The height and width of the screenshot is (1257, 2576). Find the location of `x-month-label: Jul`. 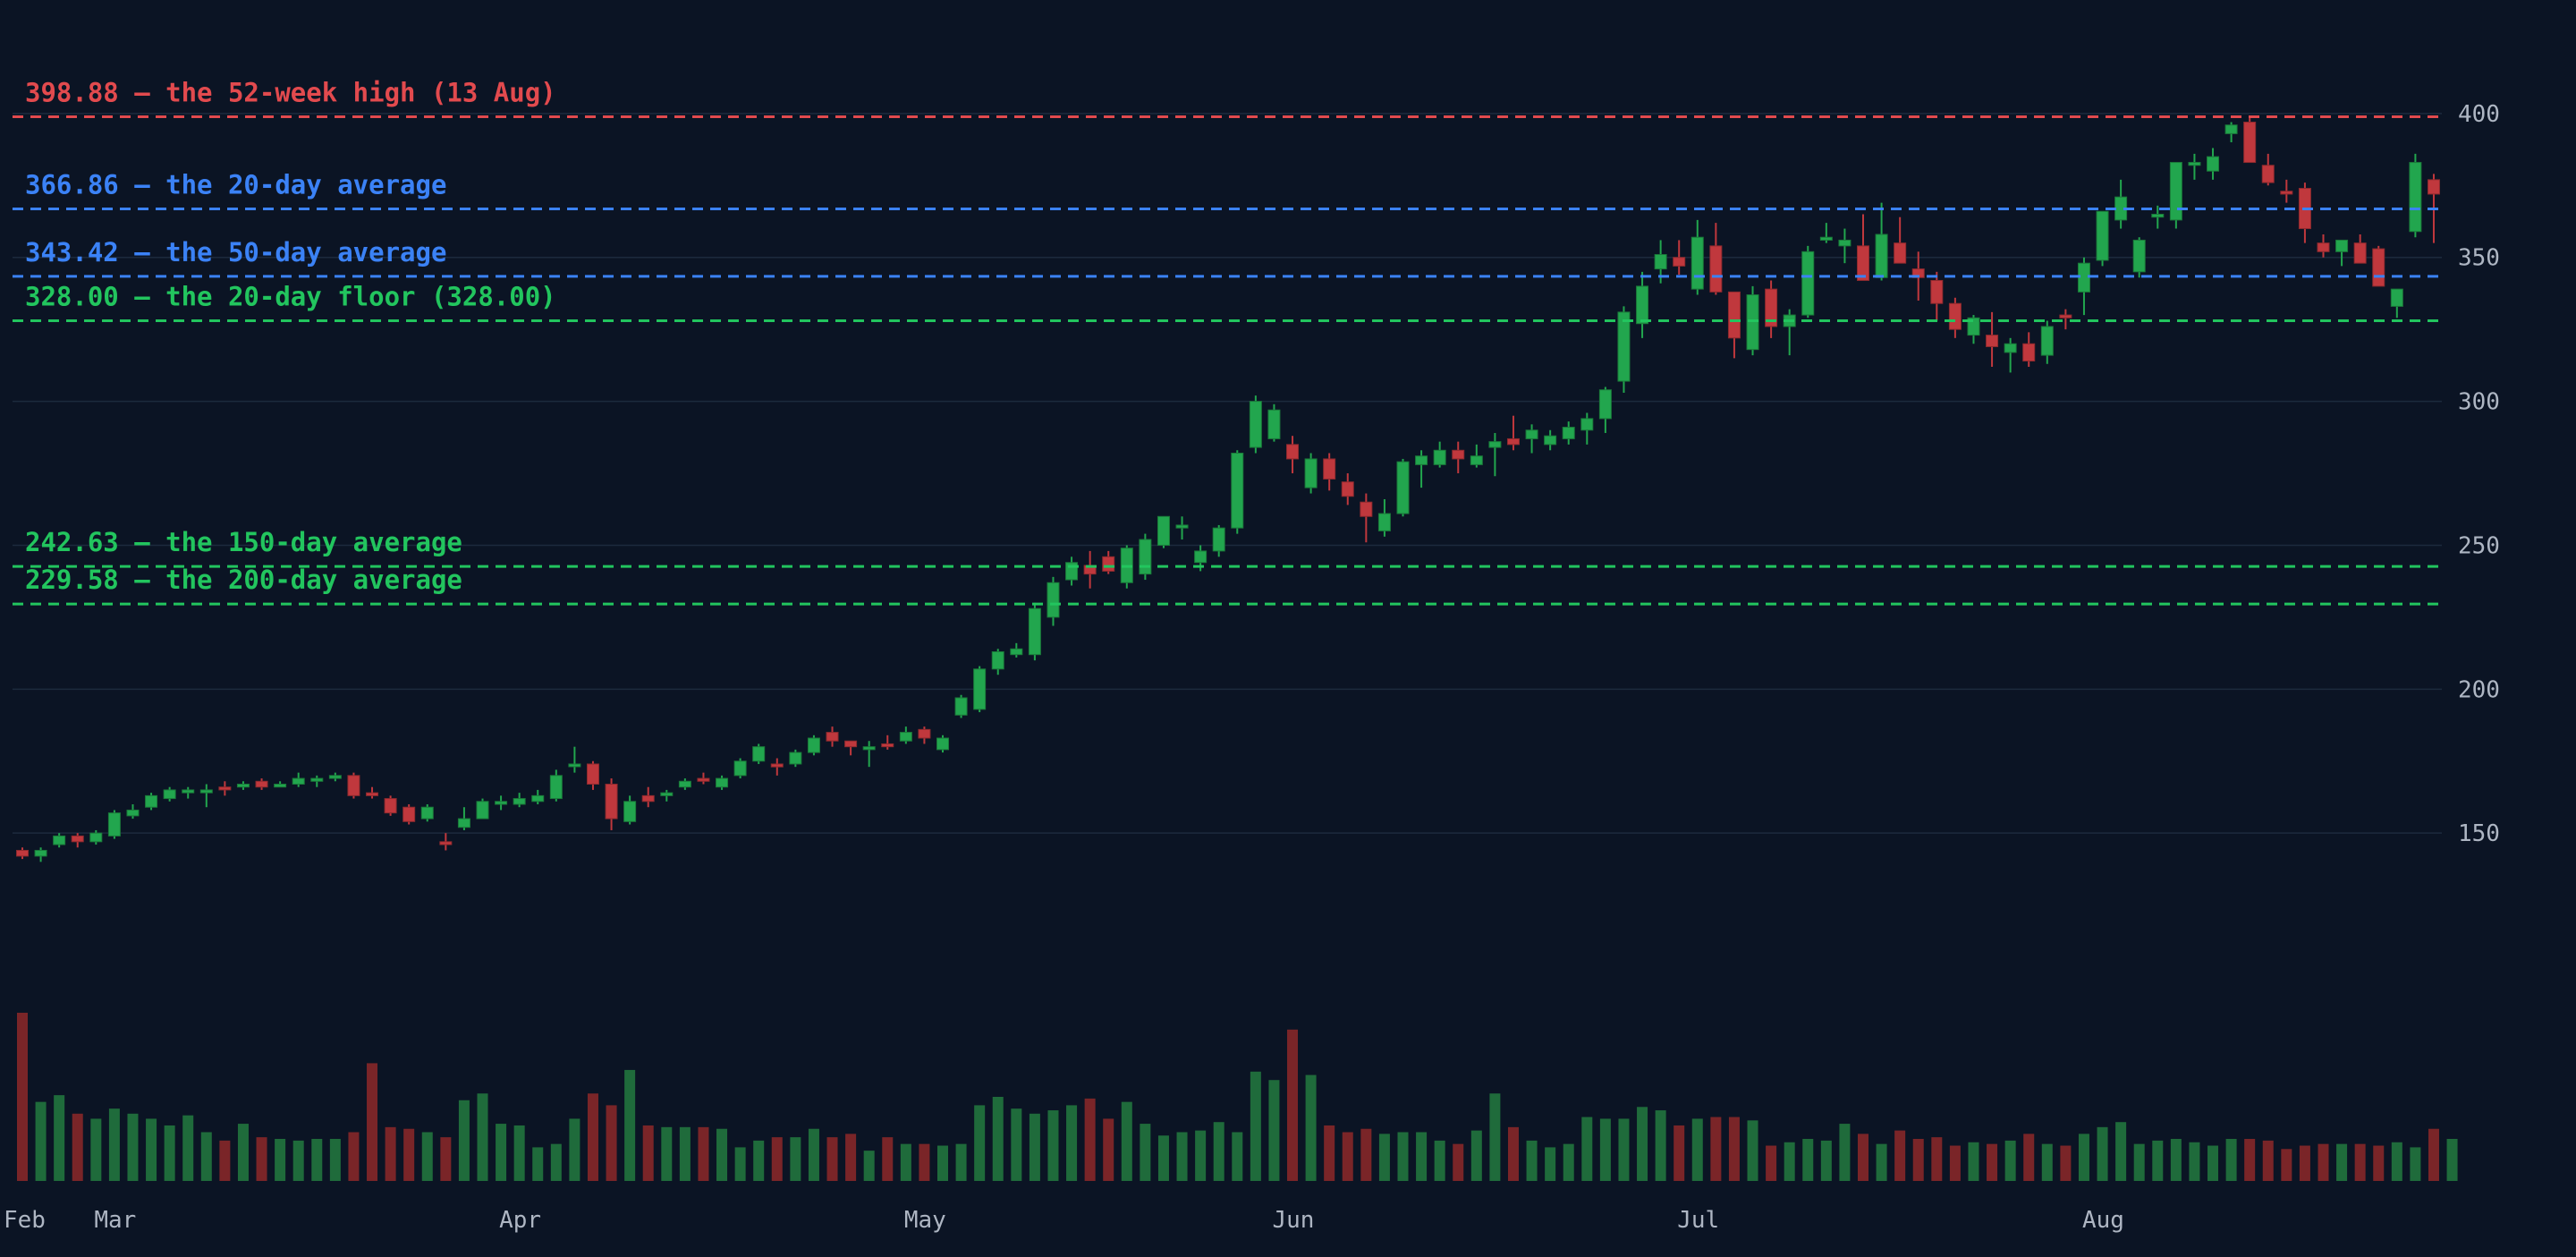

x-month-label: Jul is located at coordinates (1698, 1220).